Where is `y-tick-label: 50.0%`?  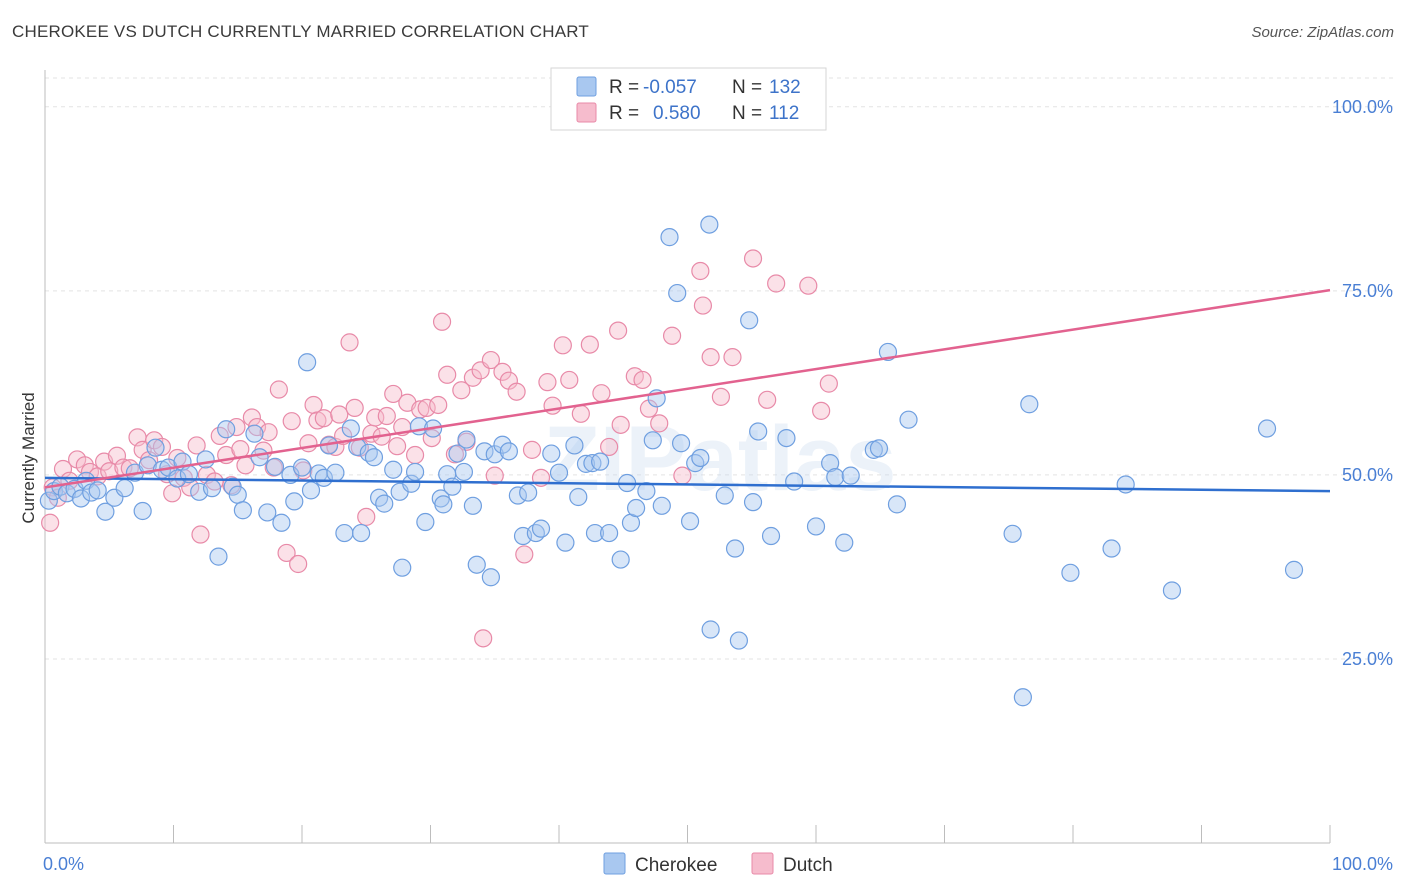
y-tick-label: 50.0% is located at coordinates (1367, 475).